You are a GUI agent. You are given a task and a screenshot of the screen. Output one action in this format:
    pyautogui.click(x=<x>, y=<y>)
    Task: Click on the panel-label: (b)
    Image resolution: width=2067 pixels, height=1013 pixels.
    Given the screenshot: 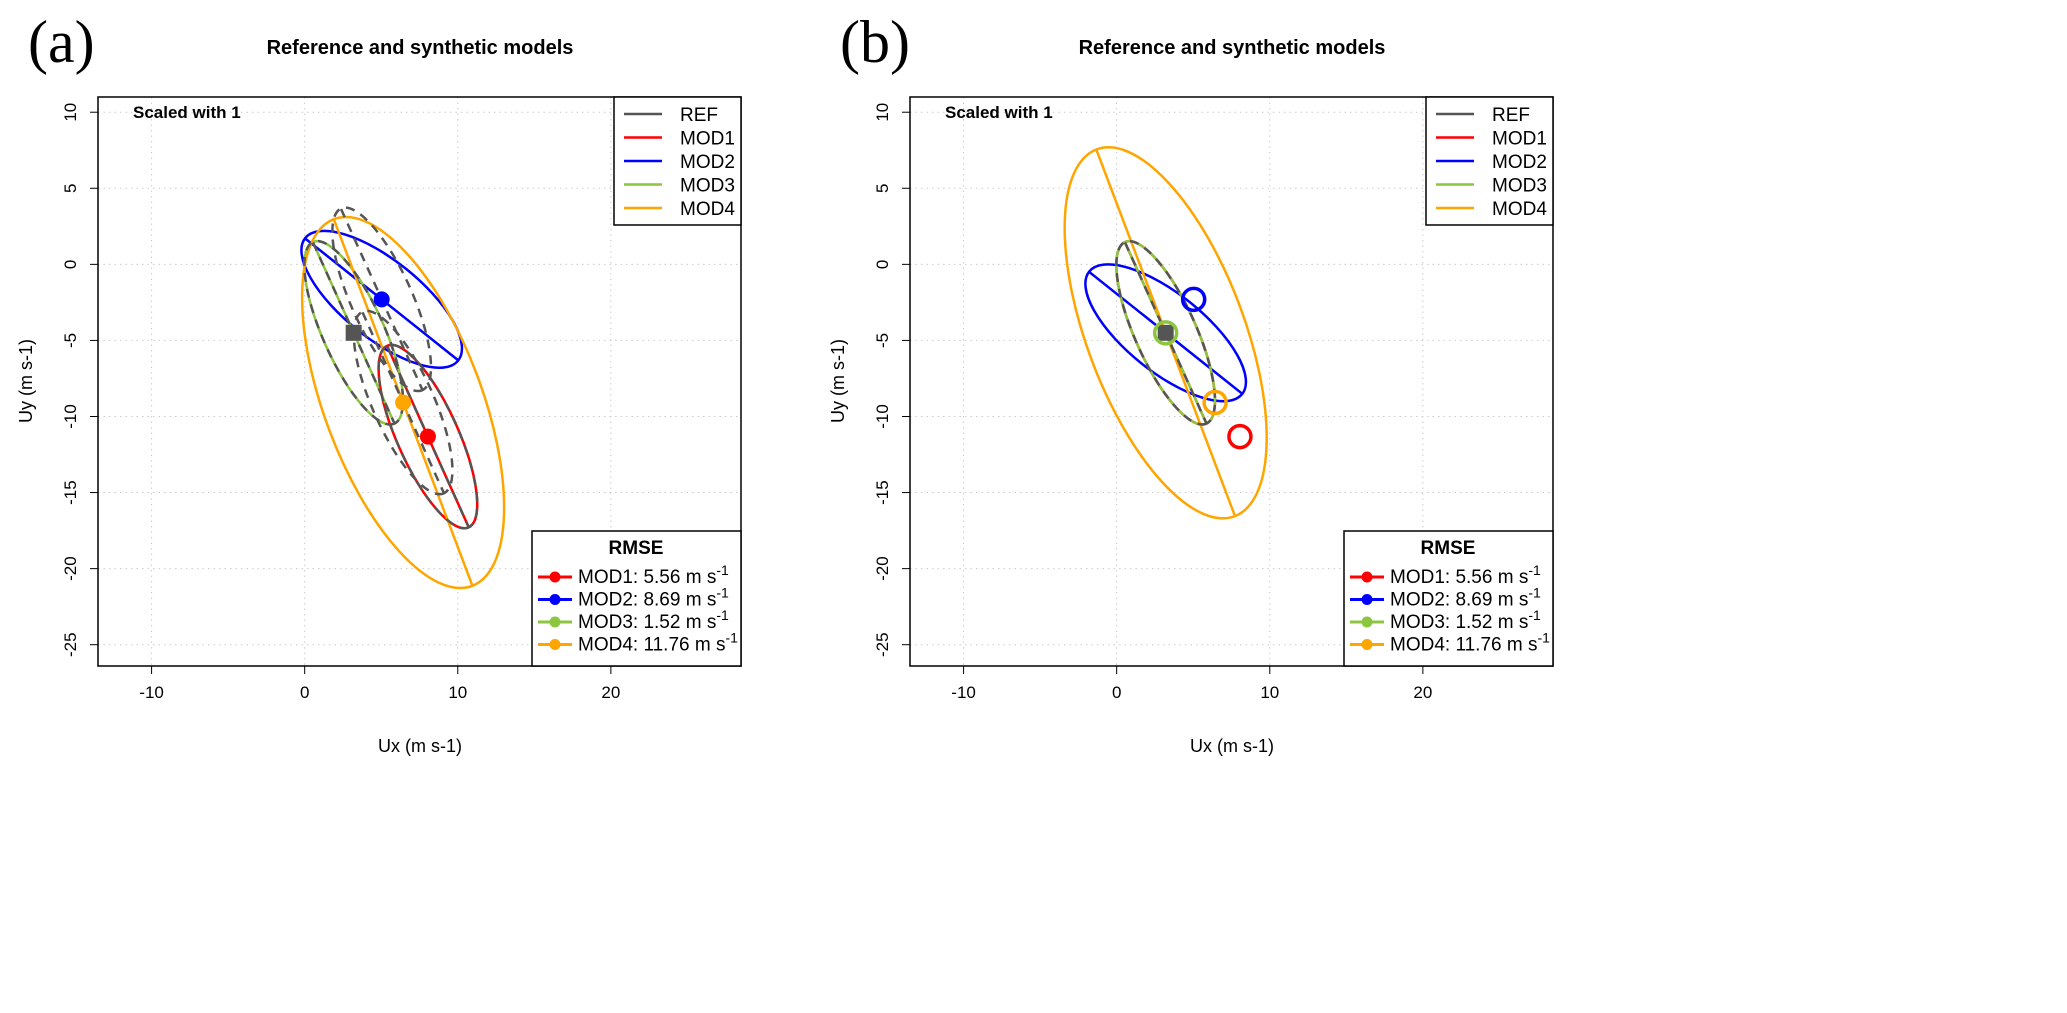 What is the action you would take?
    pyautogui.click(x=875, y=42)
    